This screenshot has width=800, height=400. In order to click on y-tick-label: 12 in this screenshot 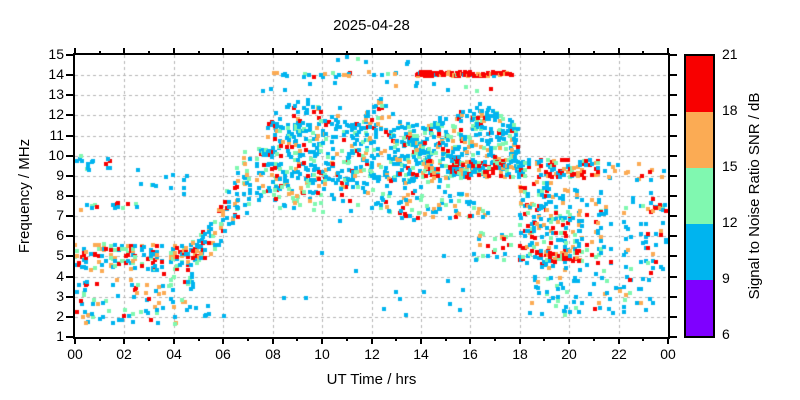, I will do `click(56, 114)`.